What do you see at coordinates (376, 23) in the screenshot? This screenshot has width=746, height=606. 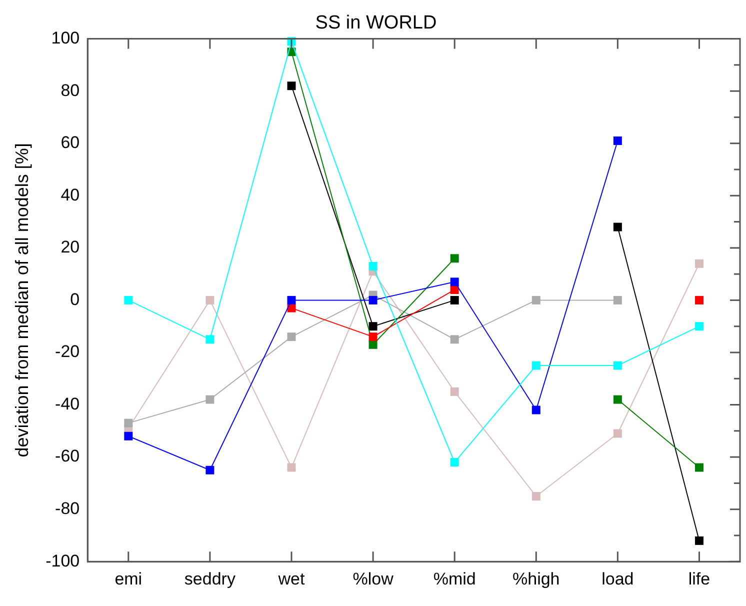 I see `chart-title: SS in WORLD` at bounding box center [376, 23].